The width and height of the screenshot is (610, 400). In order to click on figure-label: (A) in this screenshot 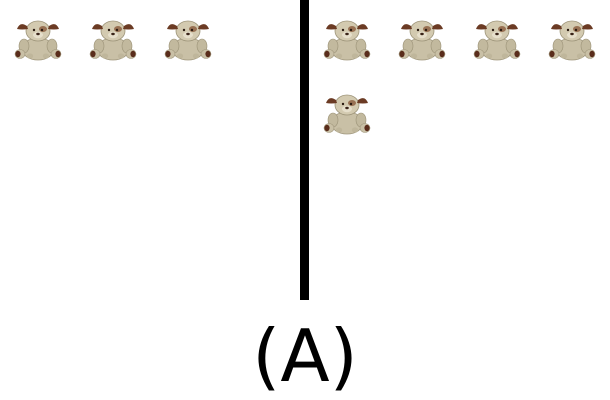, I will do `click(305, 356)`.